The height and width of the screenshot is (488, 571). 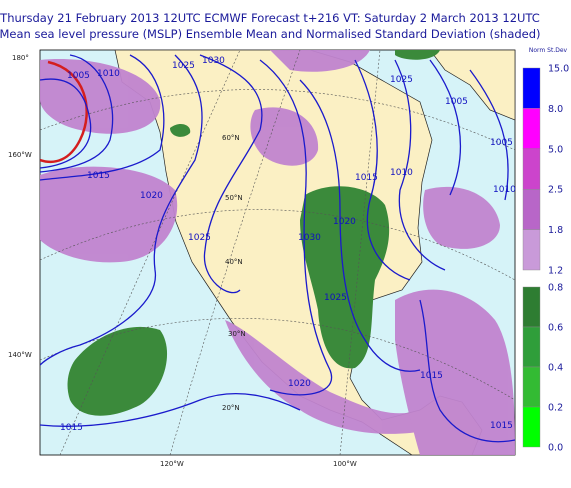 What do you see at coordinates (555, 328) in the screenshot?
I see `colorbar-label: 0.6` at bounding box center [555, 328].